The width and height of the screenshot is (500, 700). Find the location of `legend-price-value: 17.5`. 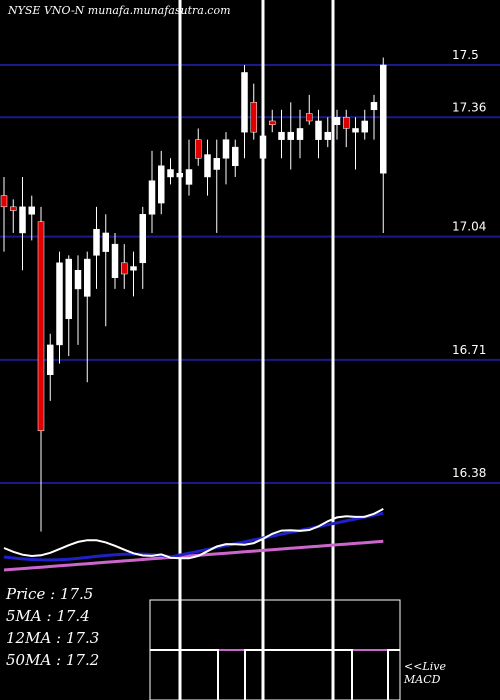

legend-price-value: 17.5 is located at coordinates (76, 594).